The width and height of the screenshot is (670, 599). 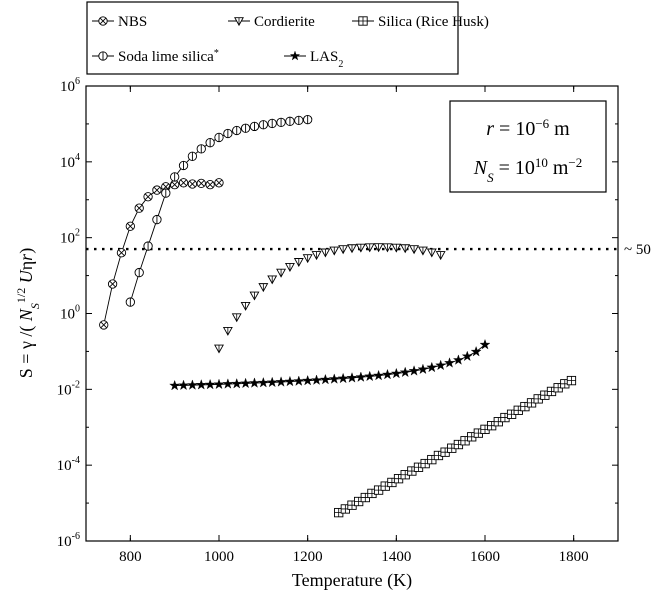 I want to click on y-tick-label: 10⁻², so click(x=68, y=388).